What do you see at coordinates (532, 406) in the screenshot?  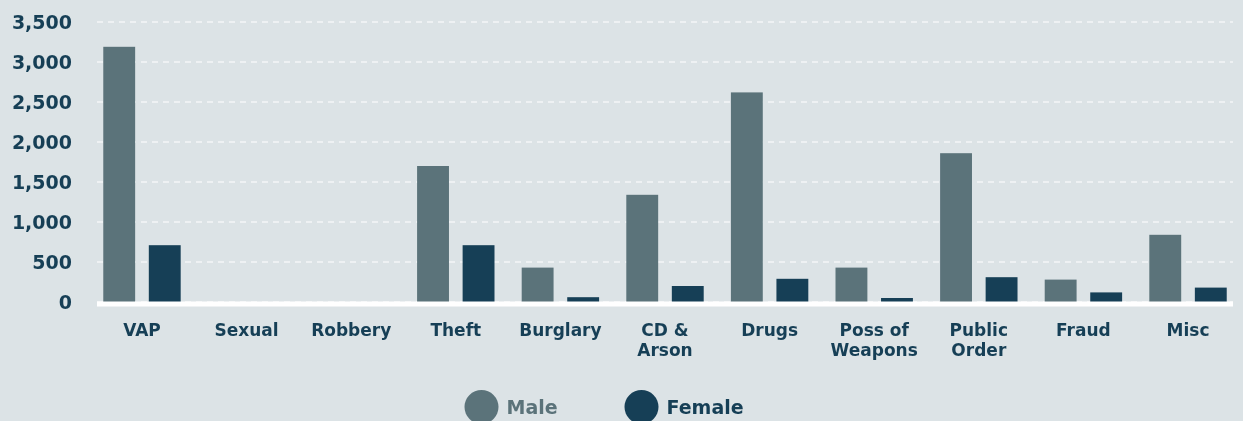 I see `legend-label: Male` at bounding box center [532, 406].